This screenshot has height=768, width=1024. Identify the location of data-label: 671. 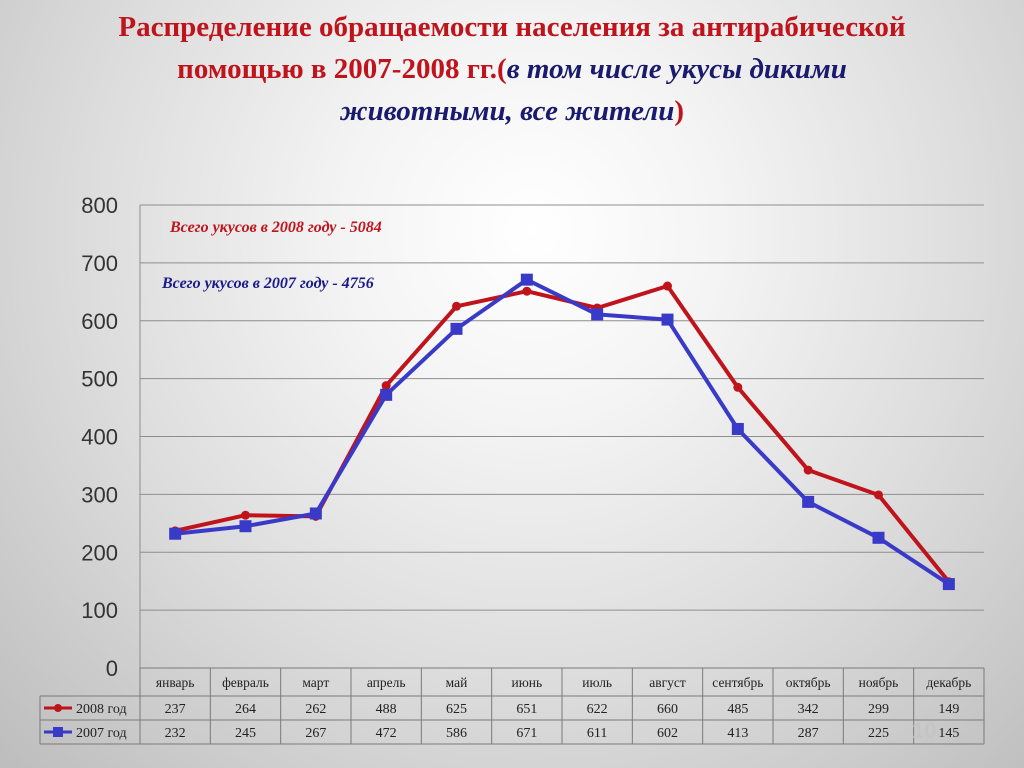
(526, 733).